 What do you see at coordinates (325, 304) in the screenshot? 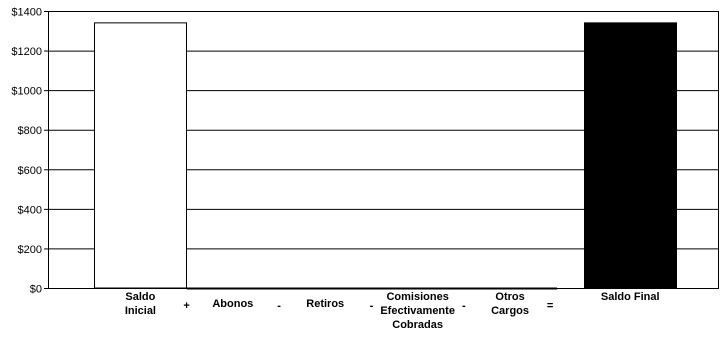
I see `x-category-label: Retiros` at bounding box center [325, 304].